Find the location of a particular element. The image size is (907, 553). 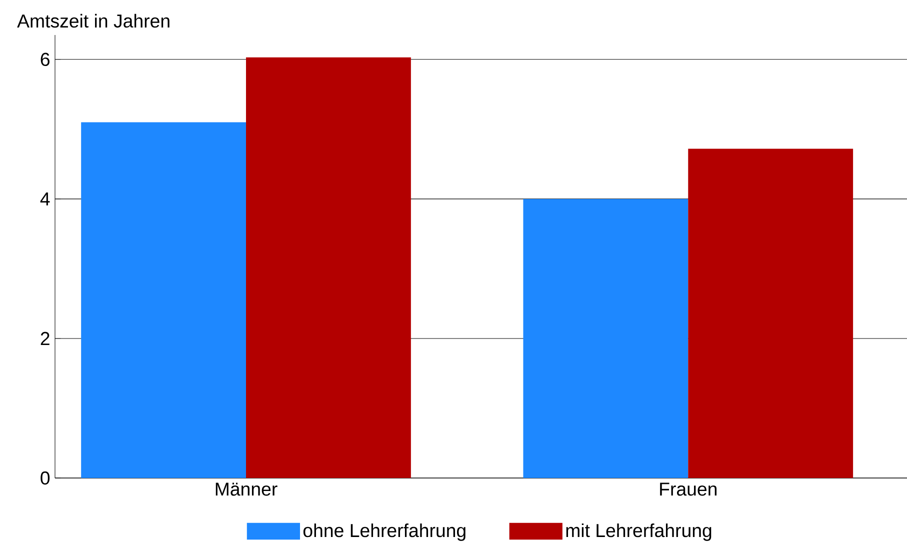

legend-label: ohne Lehrerfahrung is located at coordinates (384, 532).